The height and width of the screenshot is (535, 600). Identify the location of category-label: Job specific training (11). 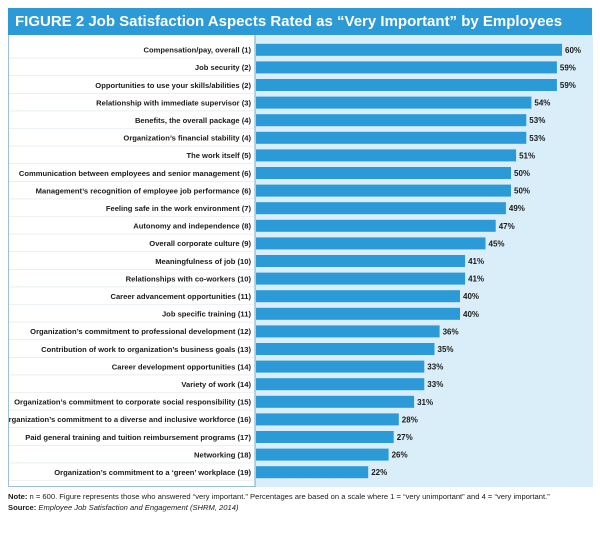
(207, 314).